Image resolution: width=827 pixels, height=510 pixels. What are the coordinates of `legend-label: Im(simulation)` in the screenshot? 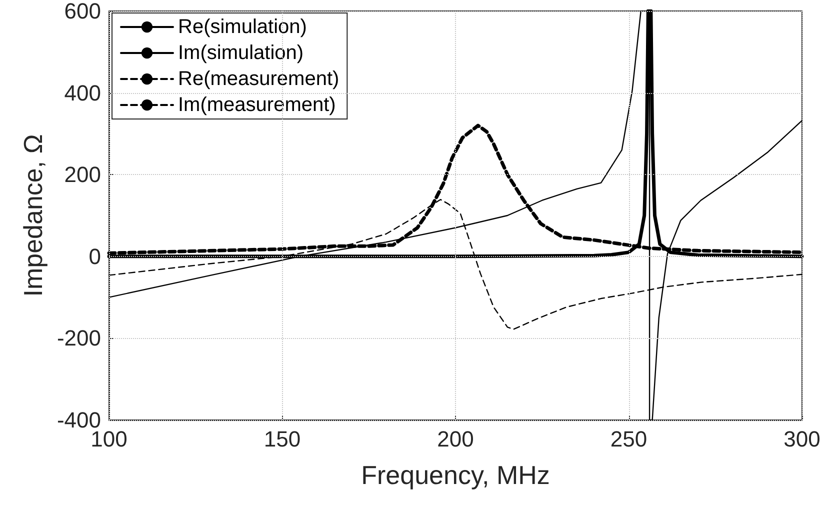 It's located at (241, 53).